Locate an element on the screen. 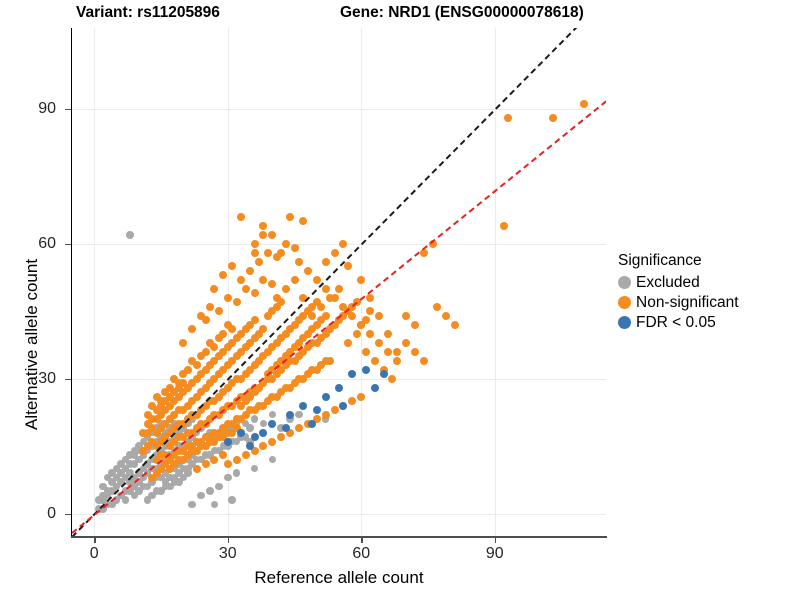 This screenshot has width=800, height=600. y-axis-label: Alternative allele count is located at coordinates (31, 344).